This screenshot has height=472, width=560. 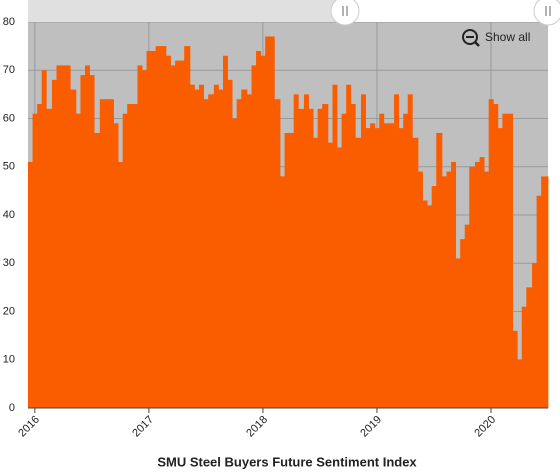 I want to click on x-tick-label: 2019, so click(x=371, y=427).